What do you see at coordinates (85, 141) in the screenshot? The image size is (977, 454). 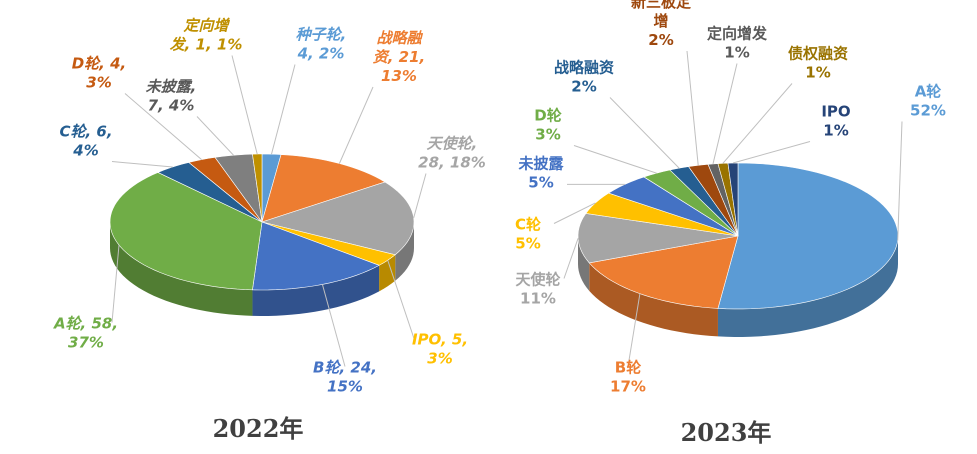 I see `data-label-C轮: C轮, 6, 4%` at bounding box center [85, 141].